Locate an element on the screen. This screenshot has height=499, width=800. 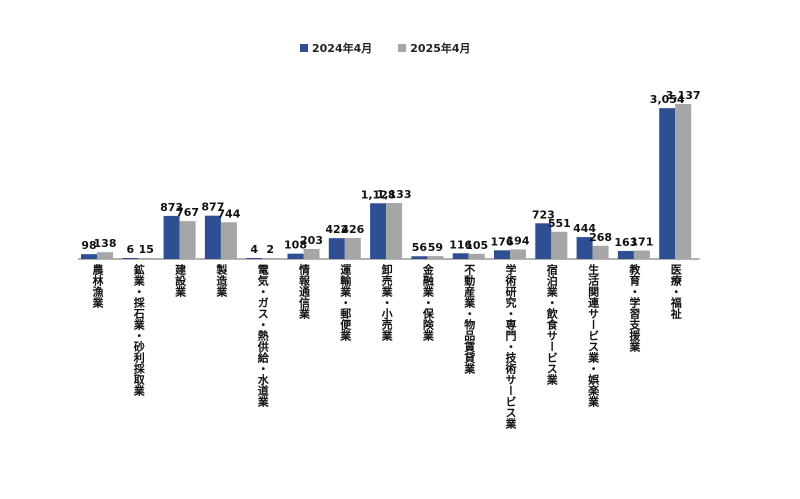
category-label-11: 宿泊業・飲食サービス業 is located at coordinates (552, 324).